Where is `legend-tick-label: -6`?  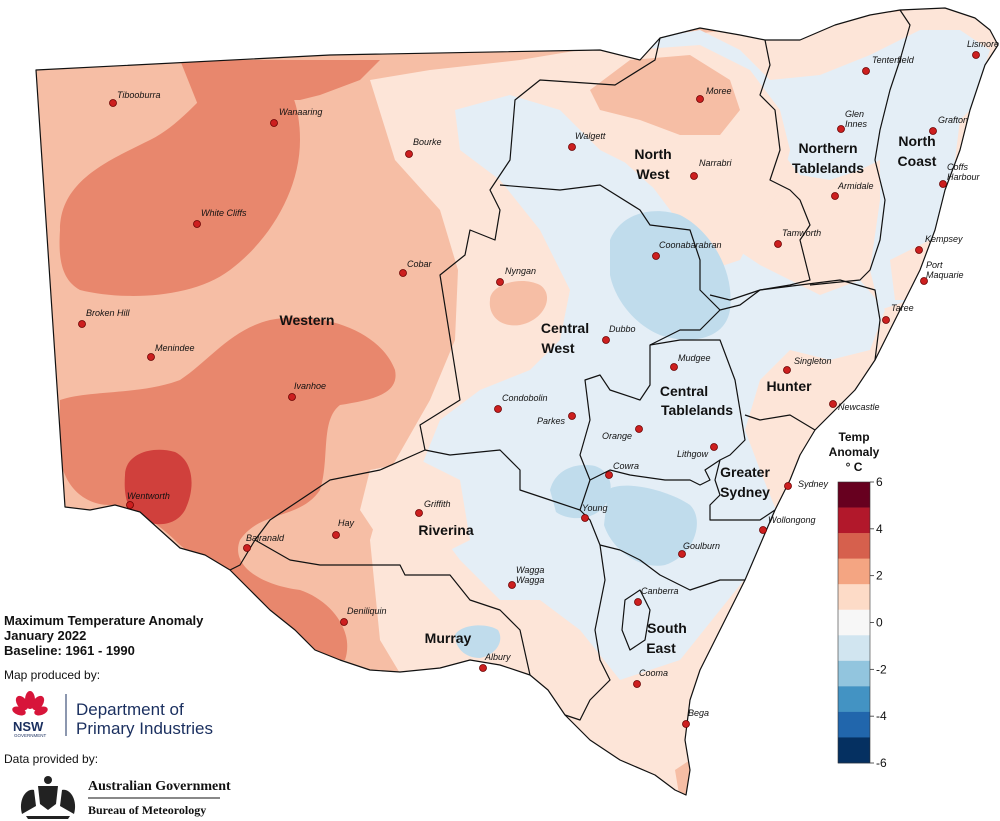
legend-tick-label: -6 is located at coordinates (881, 763).